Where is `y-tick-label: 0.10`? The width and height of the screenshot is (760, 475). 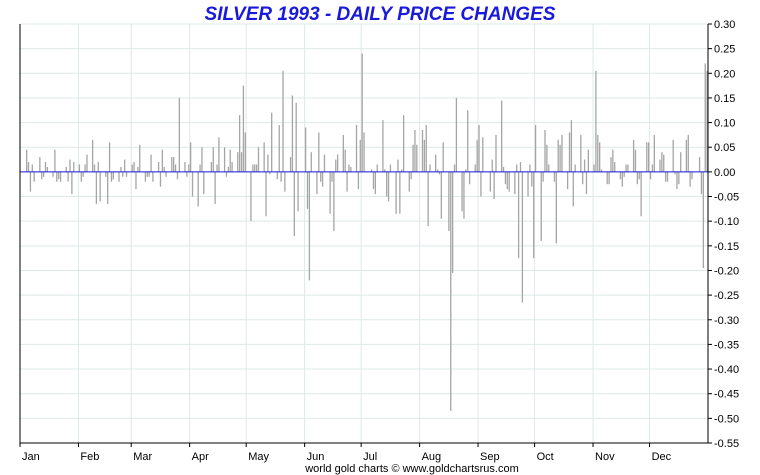 y-tick-label: 0.10 is located at coordinates (724, 124).